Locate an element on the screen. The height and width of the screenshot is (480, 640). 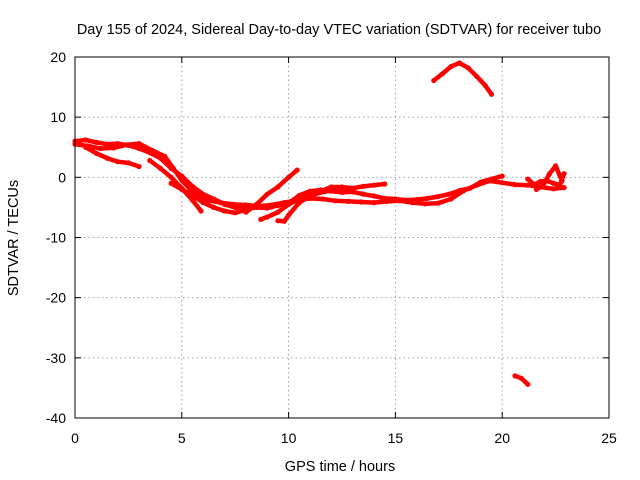
y-tick-labels: -40 -30 -20 -10 0 10 20 is located at coordinates (56, 237).